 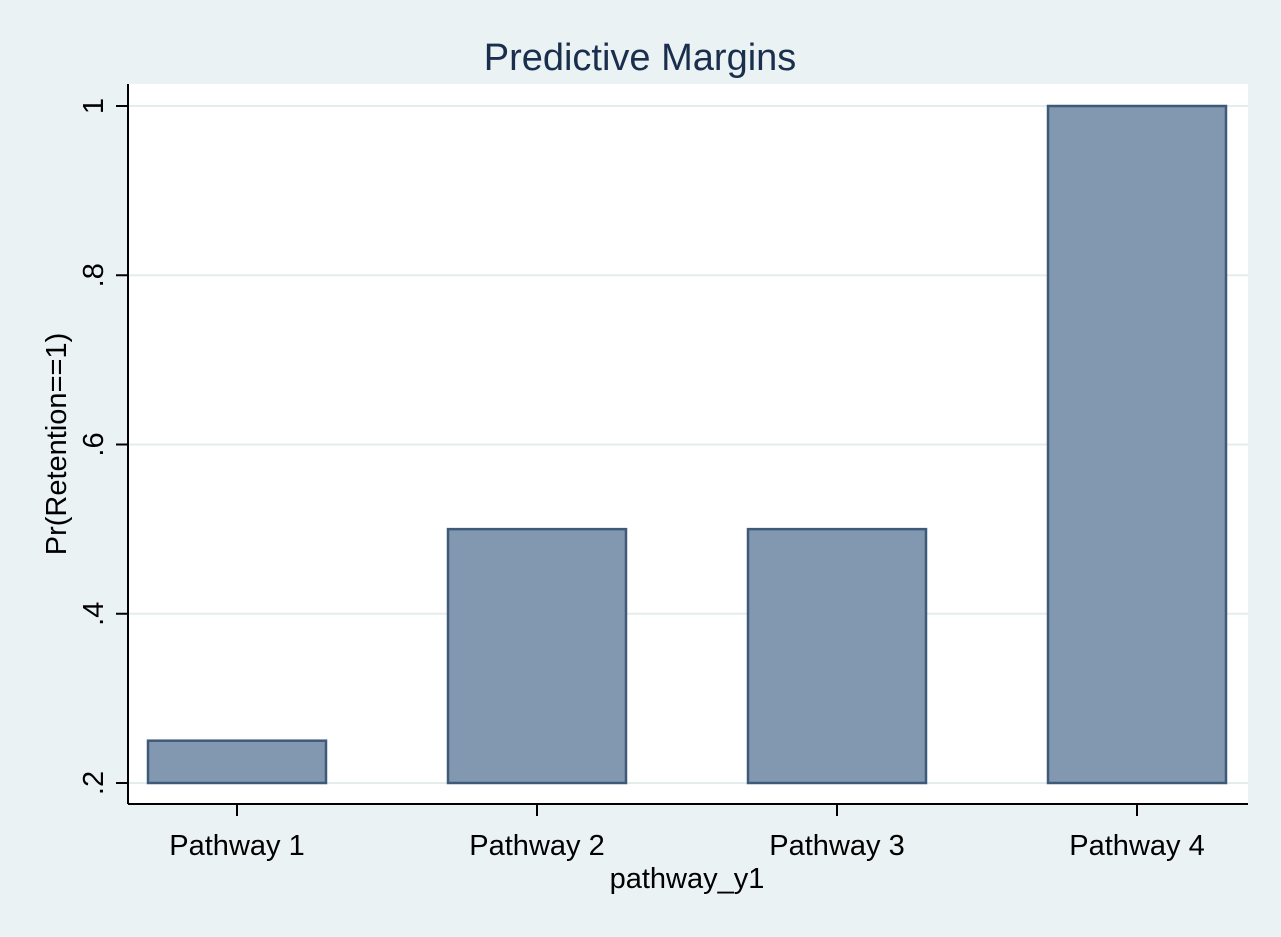 What do you see at coordinates (94, 614) in the screenshot?
I see `y-tick-label: .4` at bounding box center [94, 614].